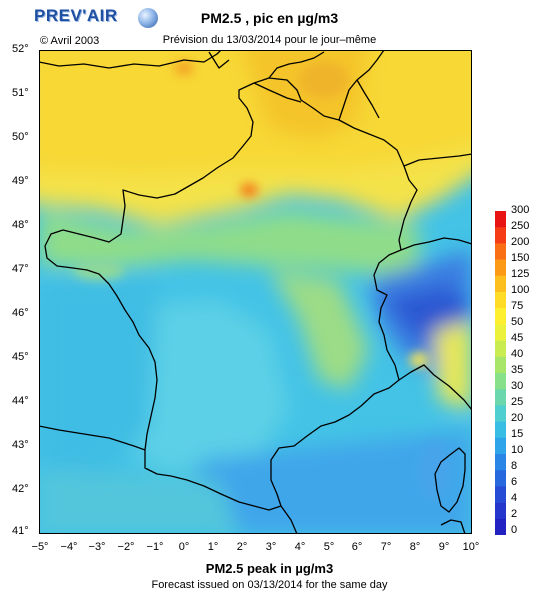 This screenshot has height=600, width=539. I want to click on colorbar-label: 15, so click(517, 434).